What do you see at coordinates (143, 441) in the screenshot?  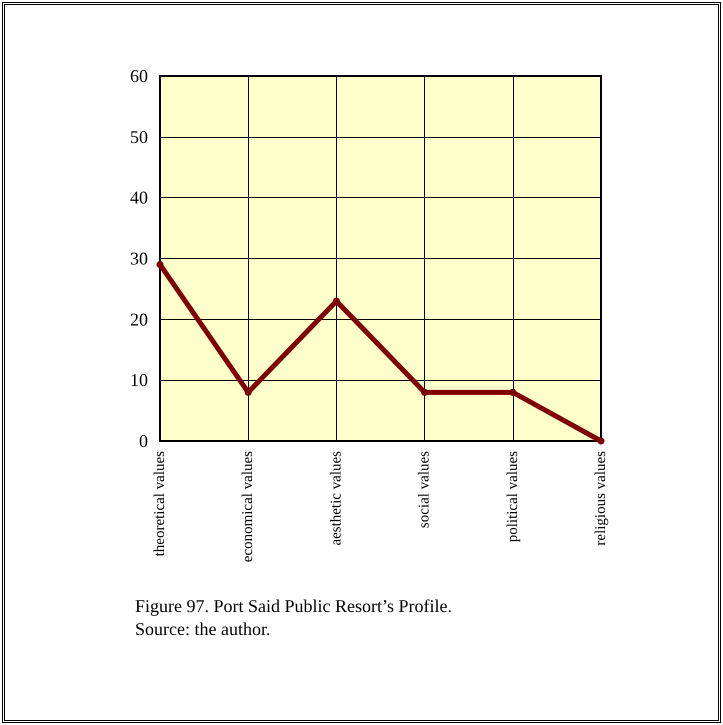 I see `y-tick-label: 0` at bounding box center [143, 441].